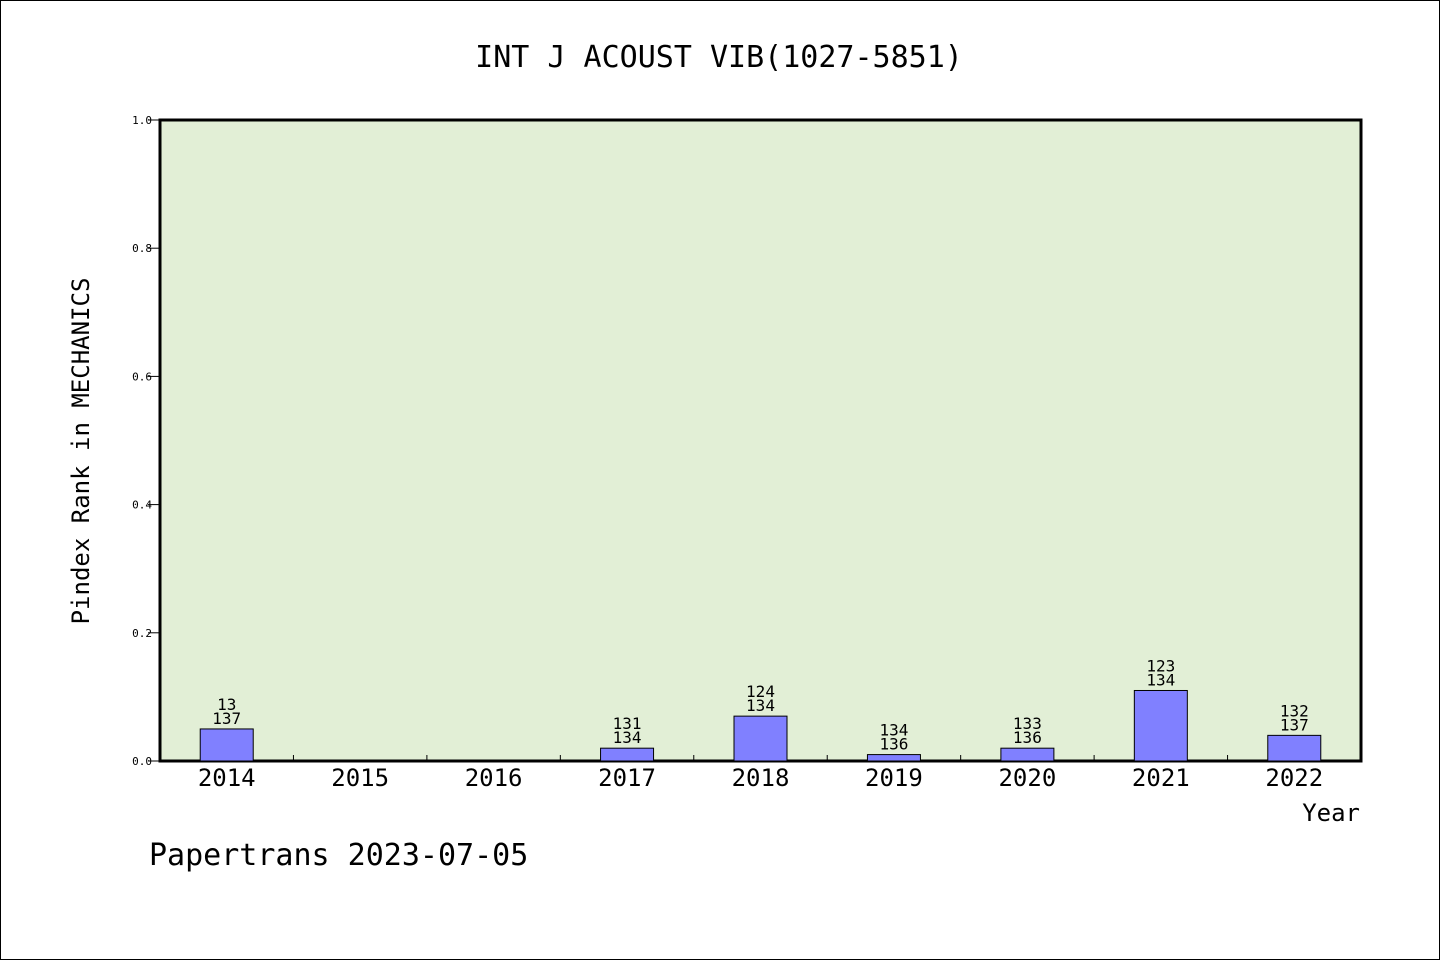 This screenshot has width=1440, height=964. What do you see at coordinates (627, 778) in the screenshot?
I see `x-tick-label: 2017` at bounding box center [627, 778].